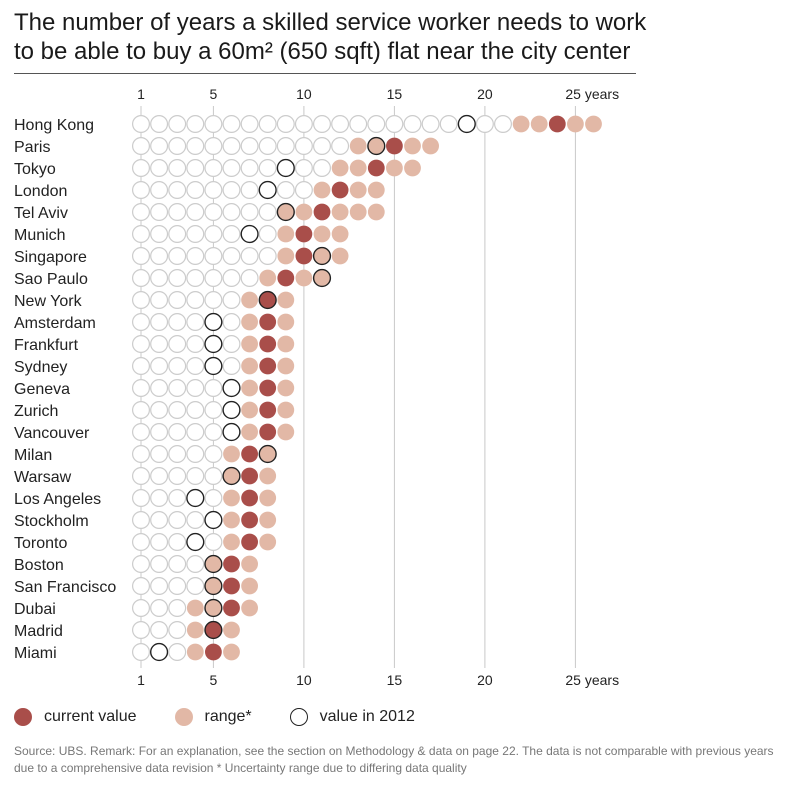 The width and height of the screenshot is (812, 797). Describe the element at coordinates (214, 94) in the screenshot. I see `x-tick-label: 5` at that location.